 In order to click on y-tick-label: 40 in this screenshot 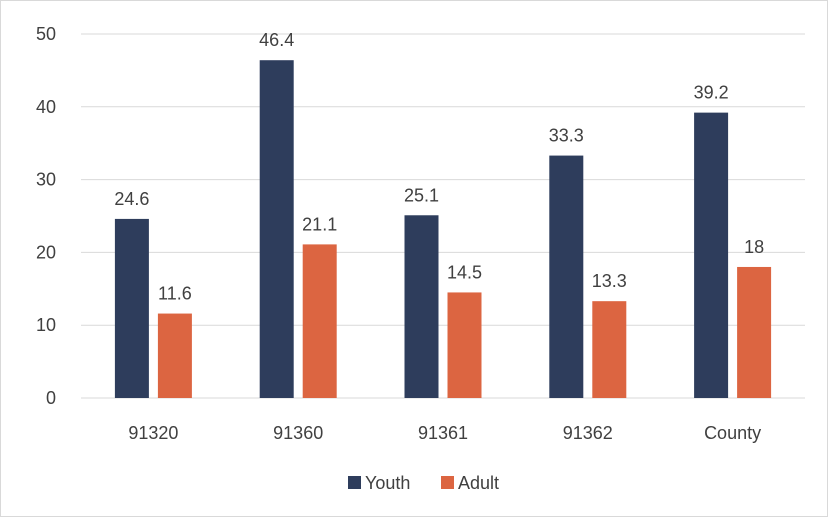, I will do `click(46, 107)`.